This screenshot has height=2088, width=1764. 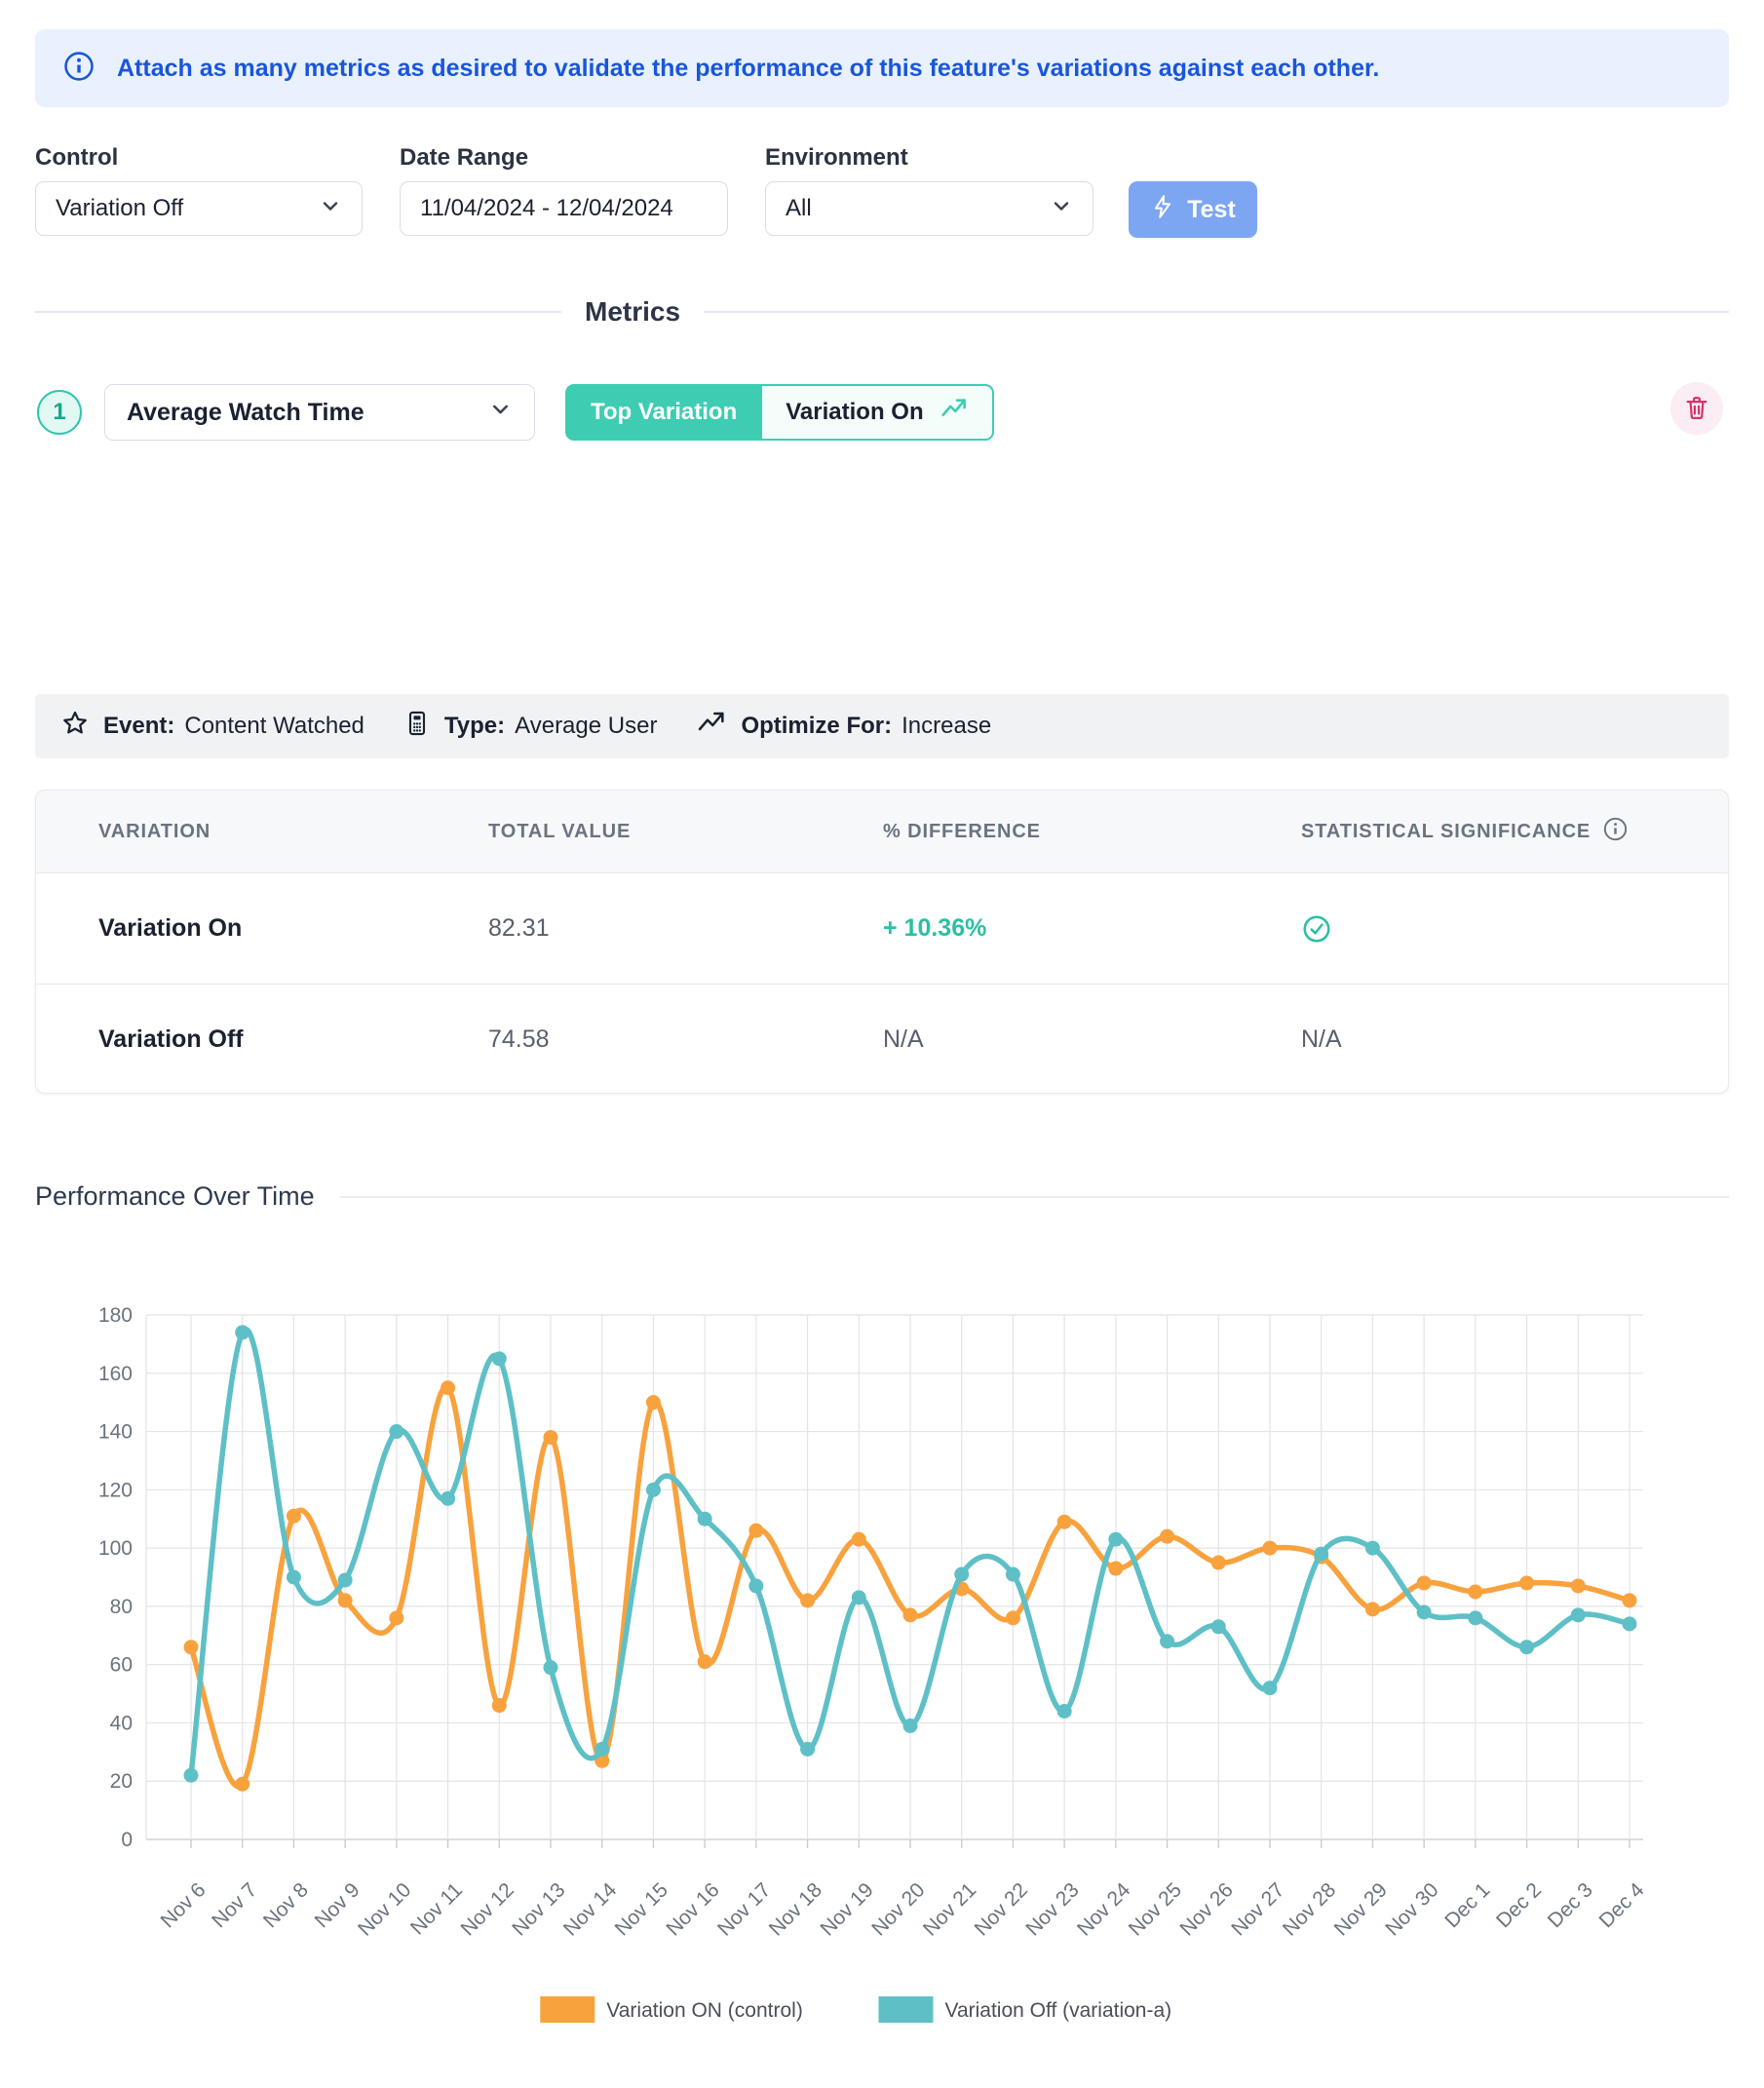 I want to click on calculator-icon, so click(x=417, y=727).